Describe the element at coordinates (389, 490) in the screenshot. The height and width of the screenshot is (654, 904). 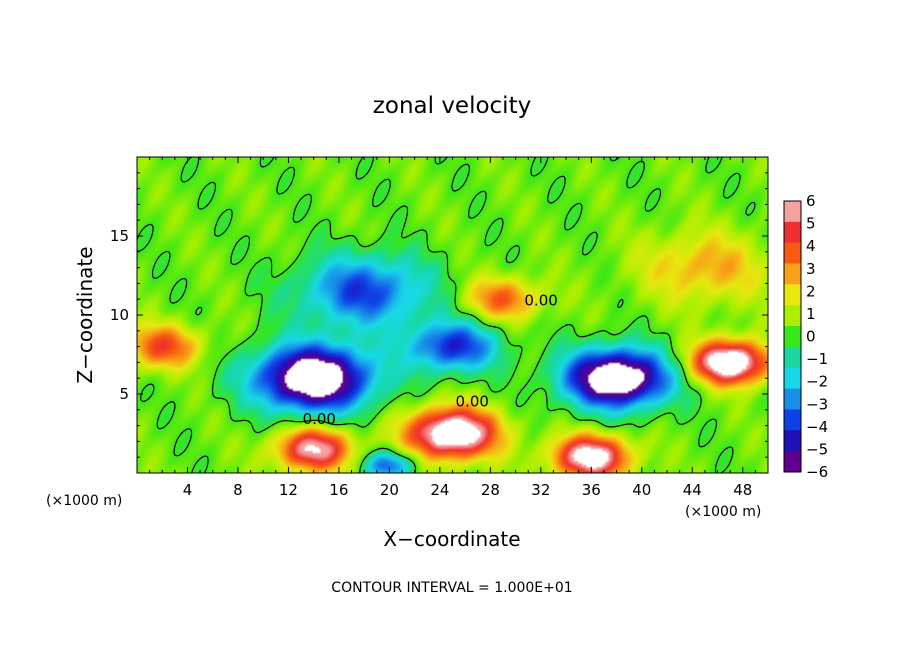
I see `x-tick-label: 20` at that location.